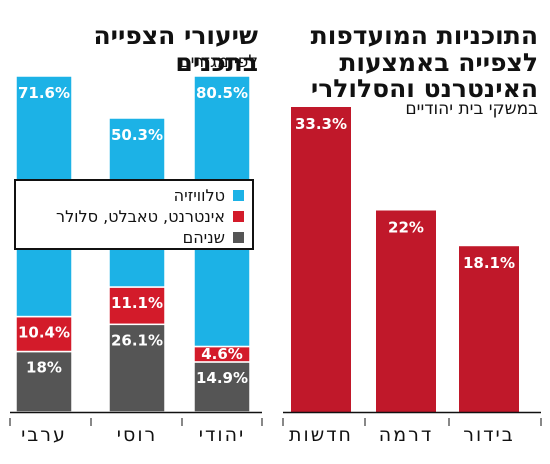 Image resolution: width=550 pixels, height=464 pixels. What do you see at coordinates (44, 435) in the screenshot?
I see `category-label-0: ערבי` at bounding box center [44, 435].